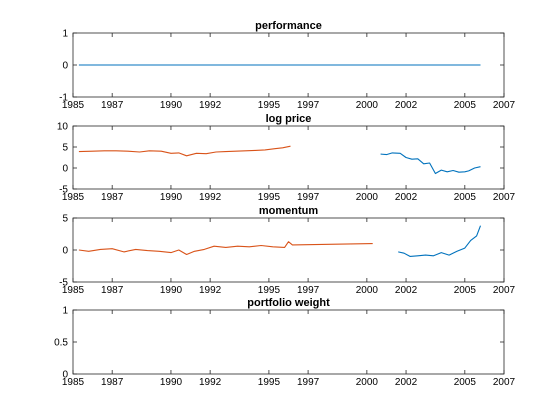  What do you see at coordinates (289, 119) in the screenshot?
I see `subplot-title: log price` at bounding box center [289, 119].